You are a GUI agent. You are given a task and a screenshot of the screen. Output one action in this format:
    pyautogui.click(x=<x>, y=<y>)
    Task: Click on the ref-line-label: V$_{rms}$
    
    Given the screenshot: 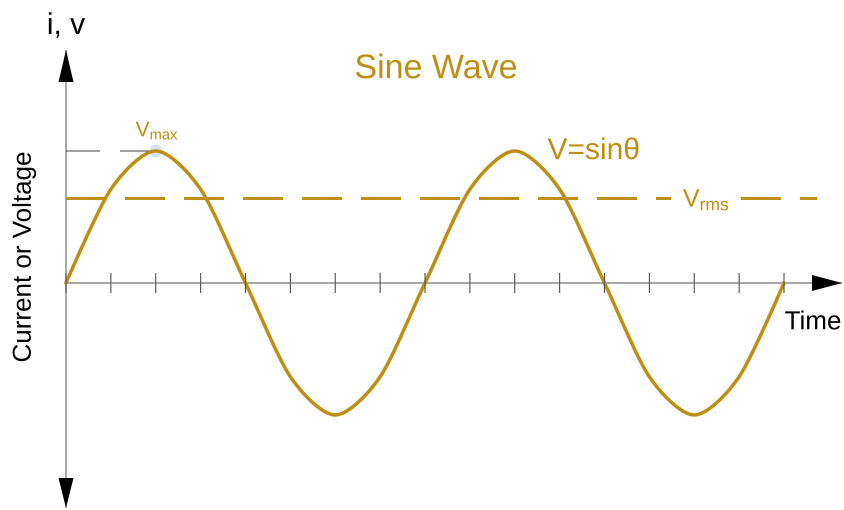 What is the action you would take?
    pyautogui.click(x=705, y=199)
    